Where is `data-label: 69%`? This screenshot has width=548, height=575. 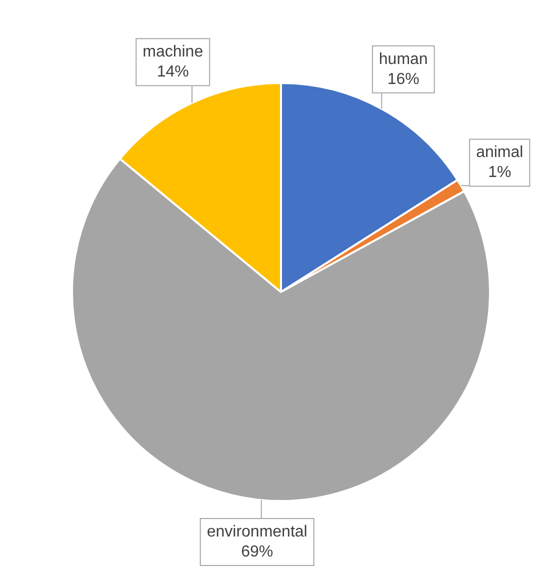
data-label: 69% is located at coordinates (257, 551).